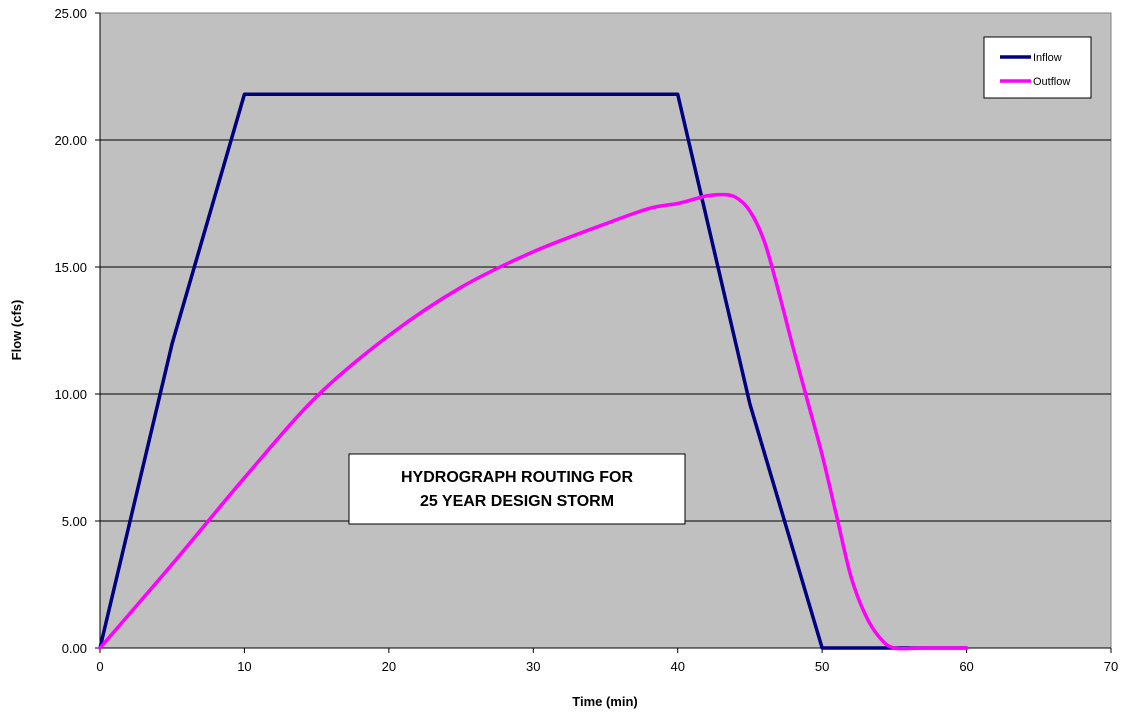 The height and width of the screenshot is (712, 1123). Describe the element at coordinates (70, 140) in the screenshot. I see `y-tick-label: 20.00` at that location.